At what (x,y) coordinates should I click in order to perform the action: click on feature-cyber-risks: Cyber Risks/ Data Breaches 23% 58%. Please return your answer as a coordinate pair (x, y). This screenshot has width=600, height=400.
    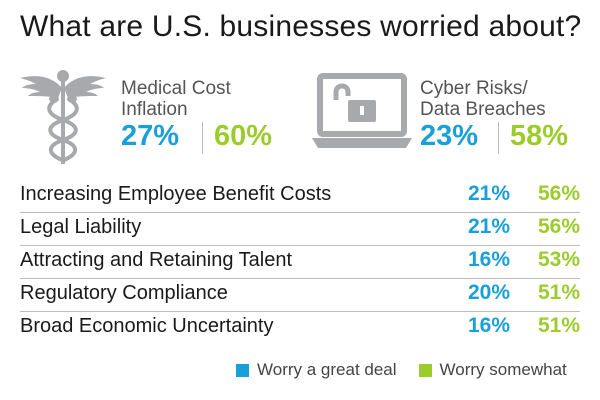
    Looking at the image, I should click on (452, 116).